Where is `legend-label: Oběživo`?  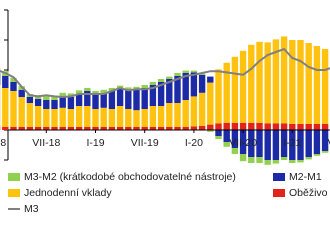
legend-label: Oběživo is located at coordinates (308, 193).